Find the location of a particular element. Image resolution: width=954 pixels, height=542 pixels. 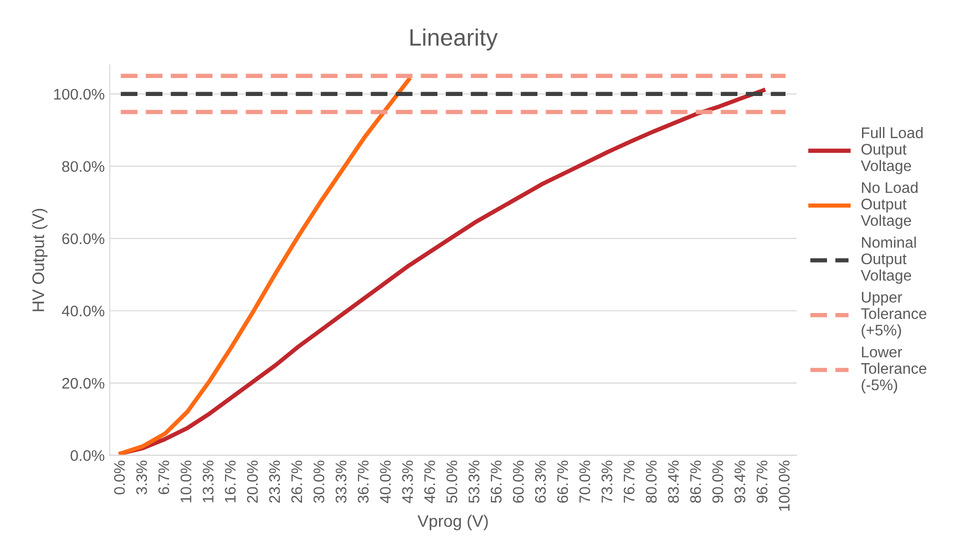

x-tick-label: 40.0% is located at coordinates (385, 482).